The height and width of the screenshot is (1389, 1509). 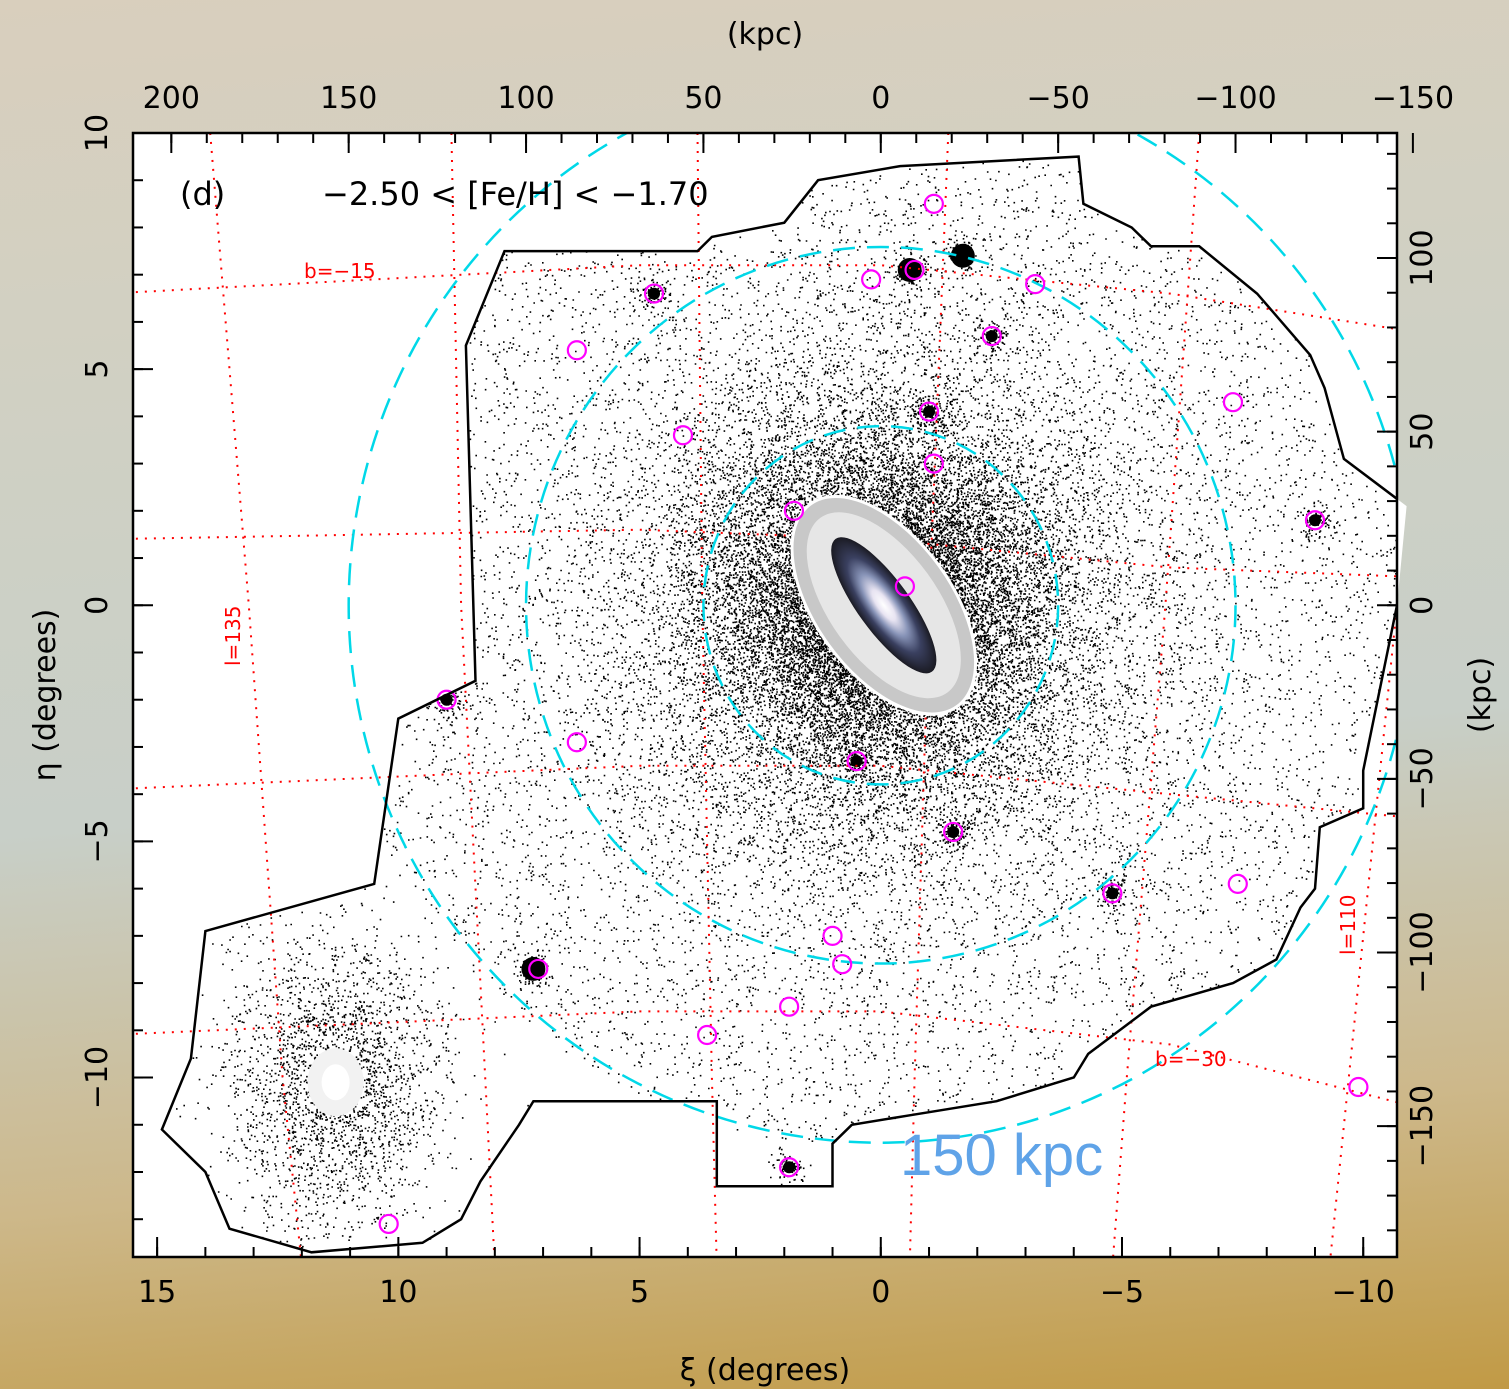 I want to click on x-tick-label: 5, so click(x=639, y=1292).